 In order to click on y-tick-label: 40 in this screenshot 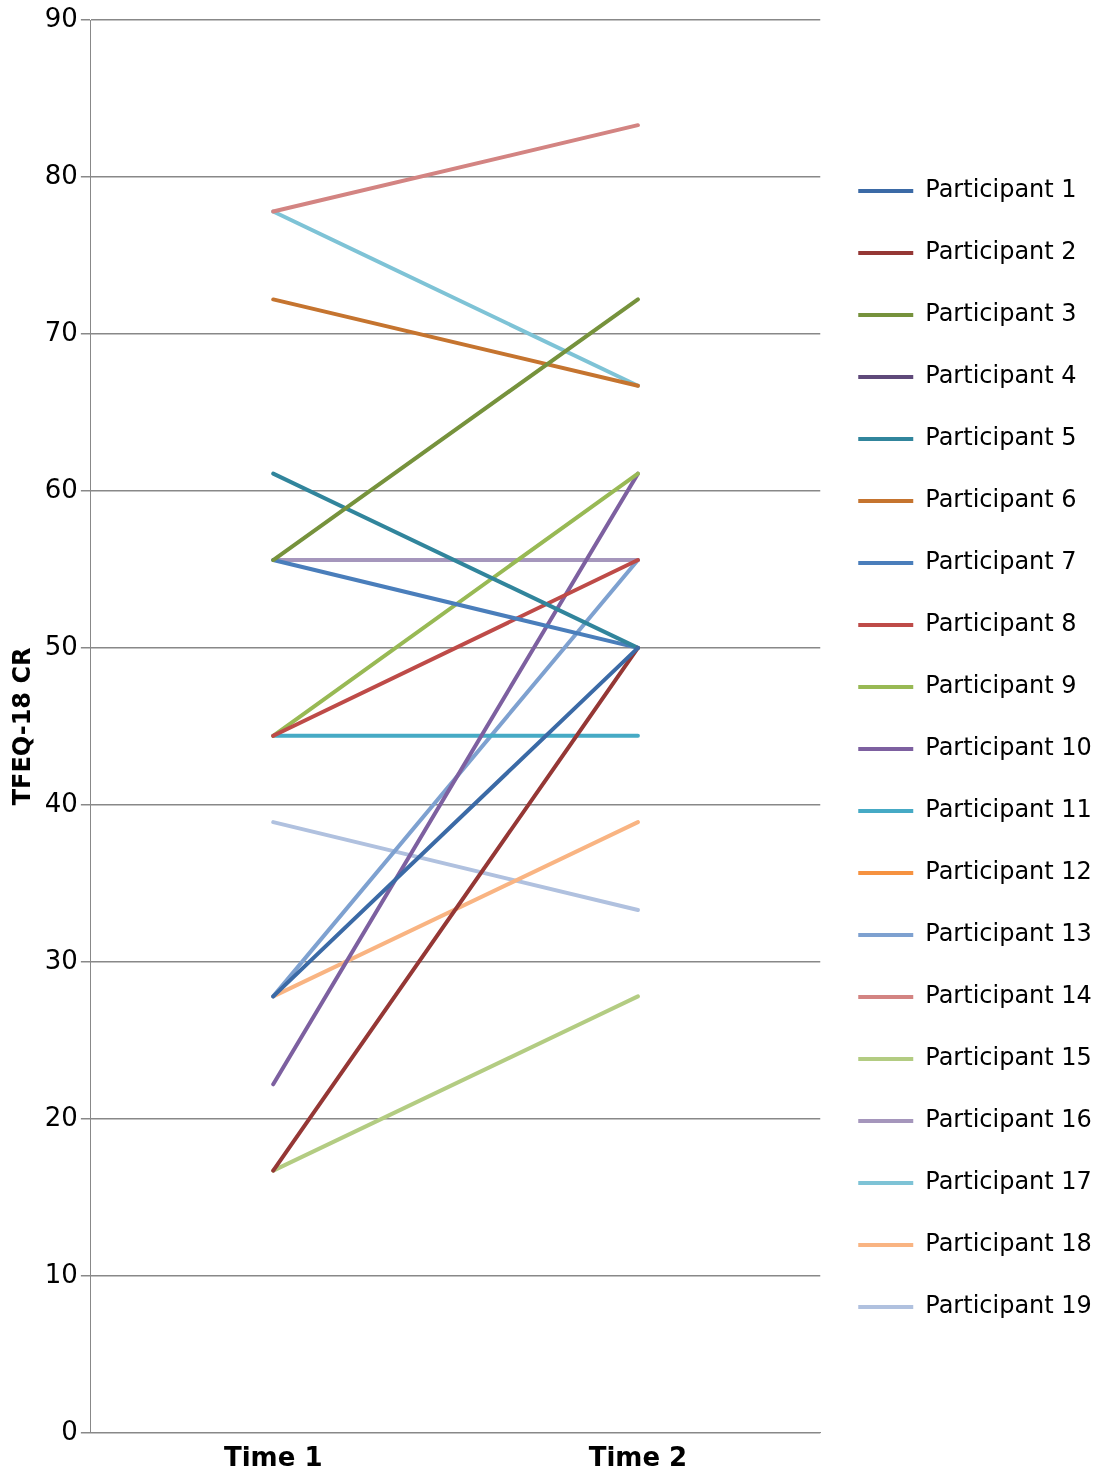, I will do `click(61, 802)`.